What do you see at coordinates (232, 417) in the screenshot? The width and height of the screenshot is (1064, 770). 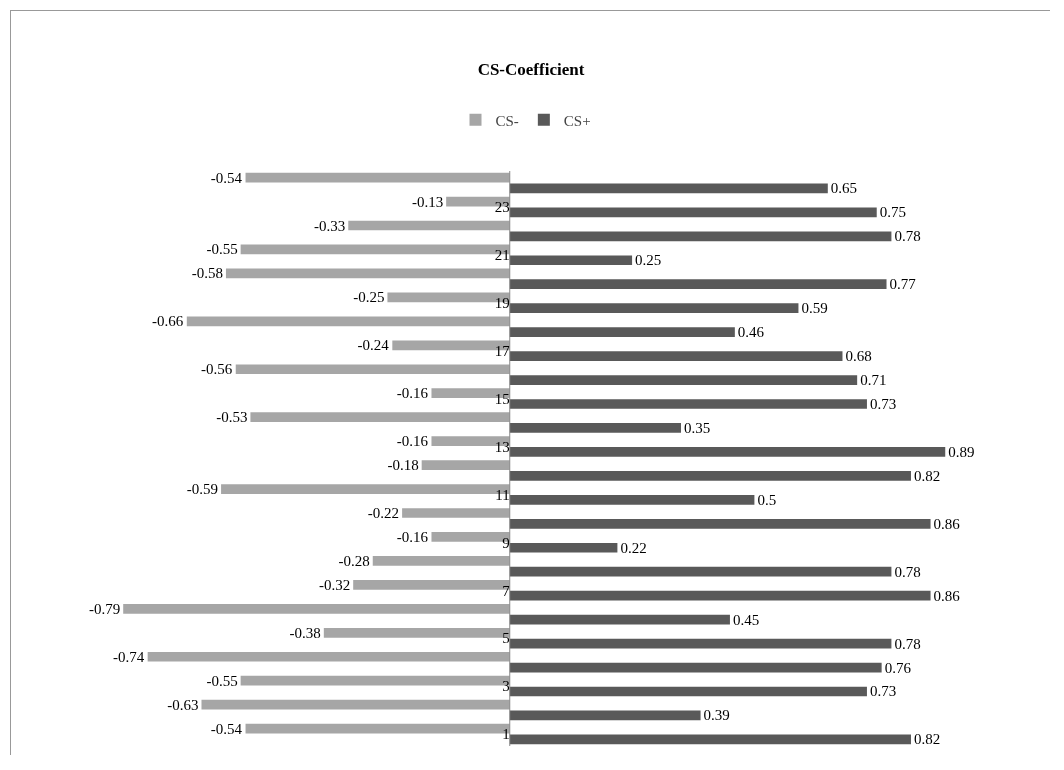 I see `data-label: -0.53` at bounding box center [232, 417].